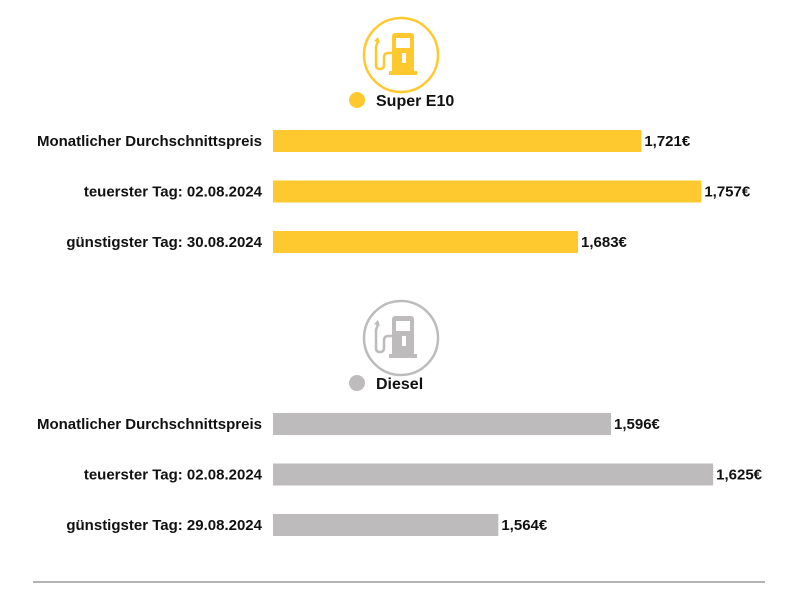  I want to click on value-label: 1,625€, so click(739, 475).